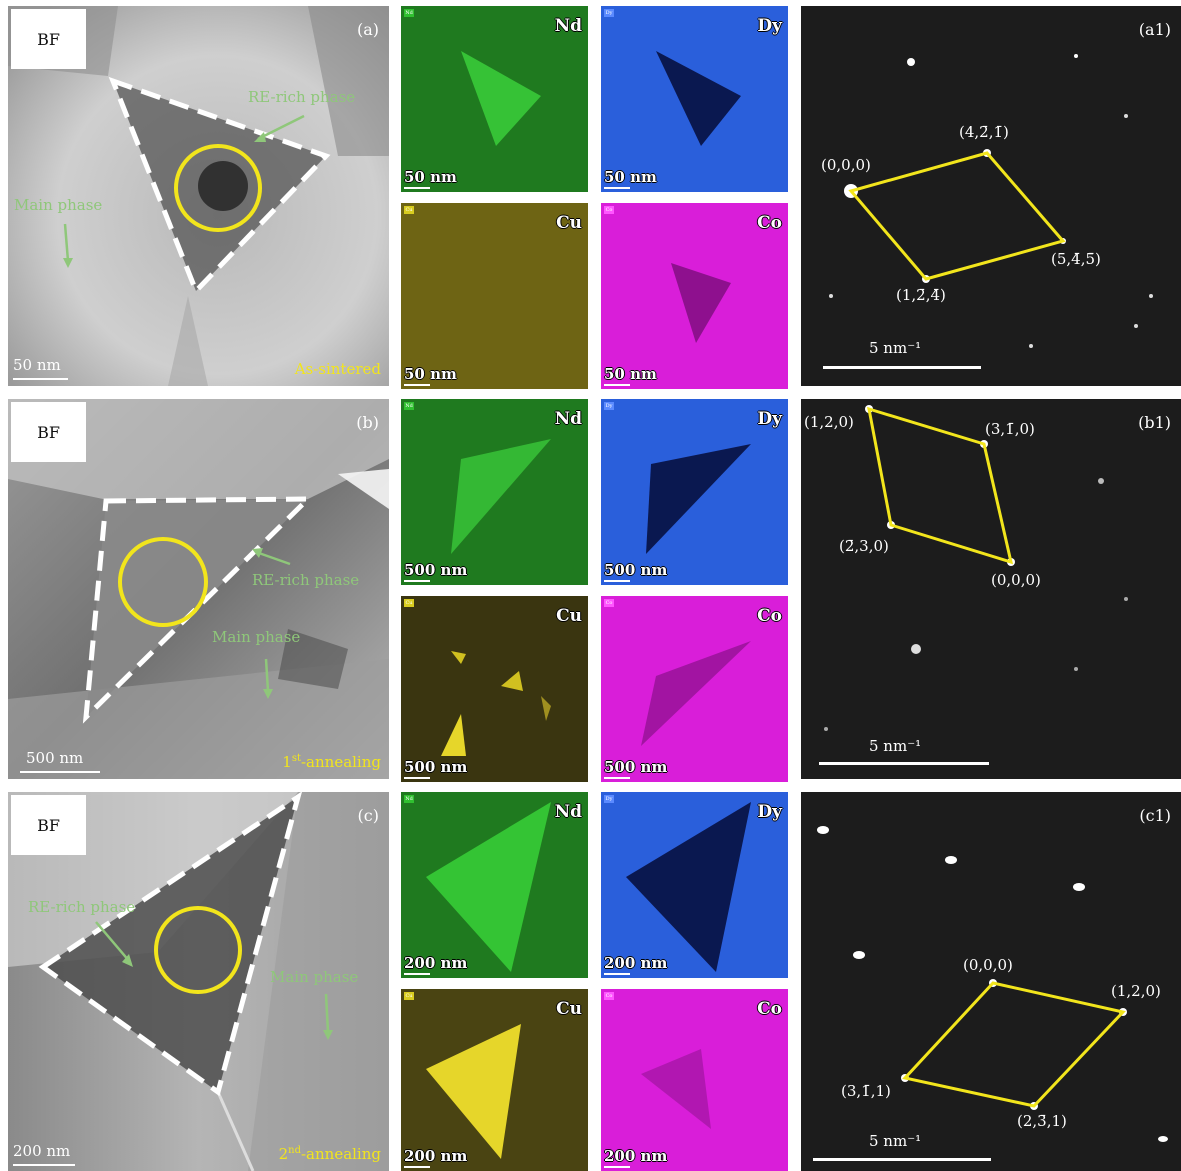  I want to click on scale-bar-label: 200 nm, so click(42, 1151).